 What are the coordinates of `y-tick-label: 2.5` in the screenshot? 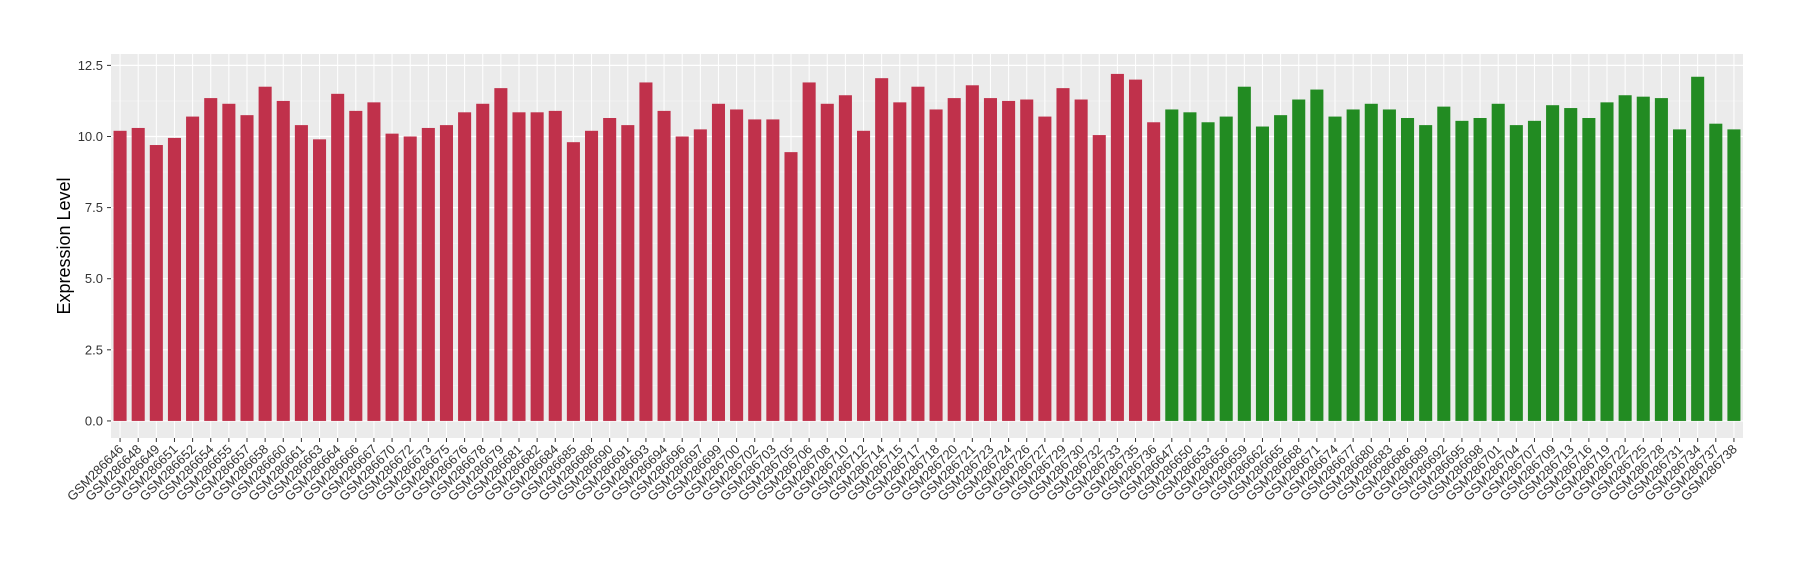 It's located at (94, 349).